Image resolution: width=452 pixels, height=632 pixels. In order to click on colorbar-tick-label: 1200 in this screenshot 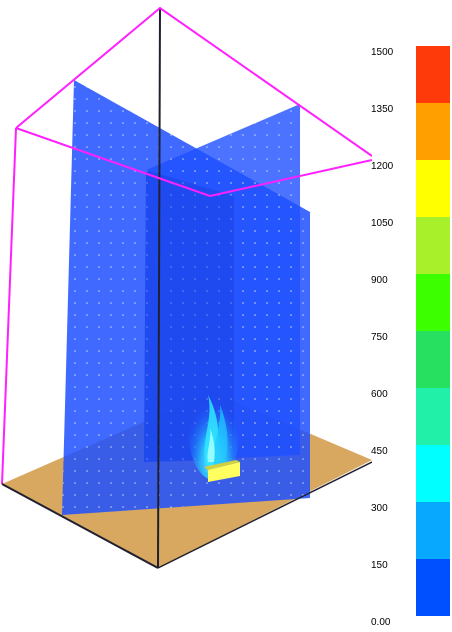, I will do `click(382, 166)`.